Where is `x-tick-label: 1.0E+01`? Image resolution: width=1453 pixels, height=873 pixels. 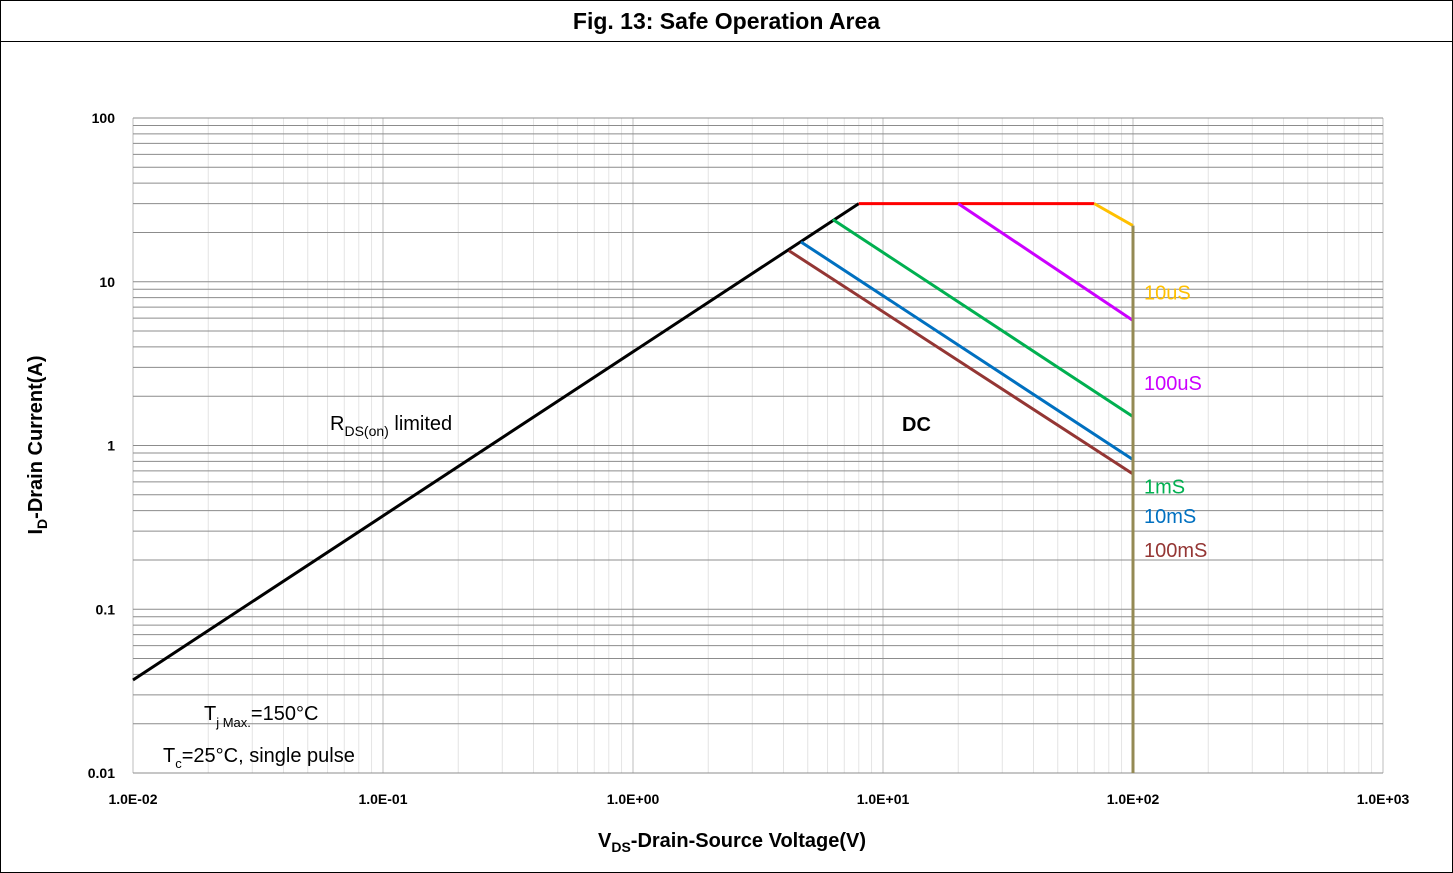 x-tick-label: 1.0E+01 is located at coordinates (883, 799).